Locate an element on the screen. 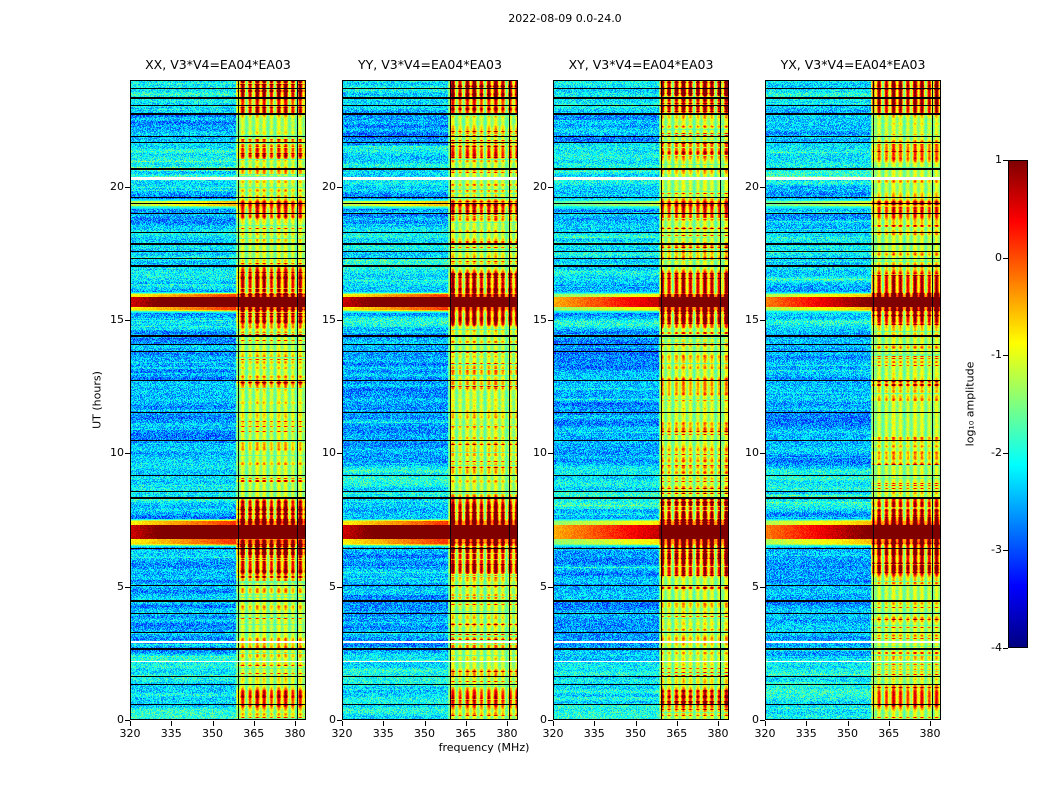 This screenshot has height=800, width=1050. y-axis-label: UT (hours) is located at coordinates (97, 400).